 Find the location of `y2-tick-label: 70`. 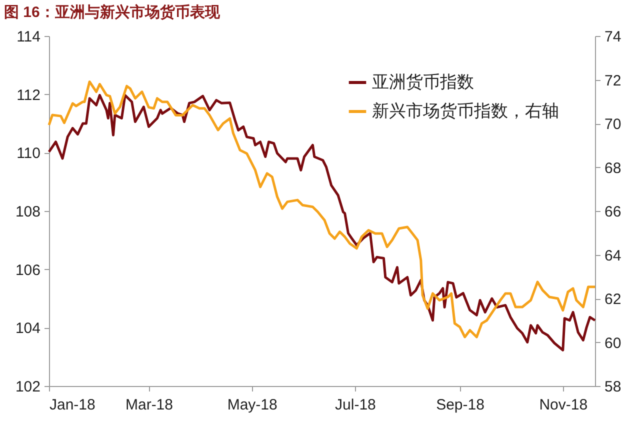

y2-tick-label: 70 is located at coordinates (613, 124).